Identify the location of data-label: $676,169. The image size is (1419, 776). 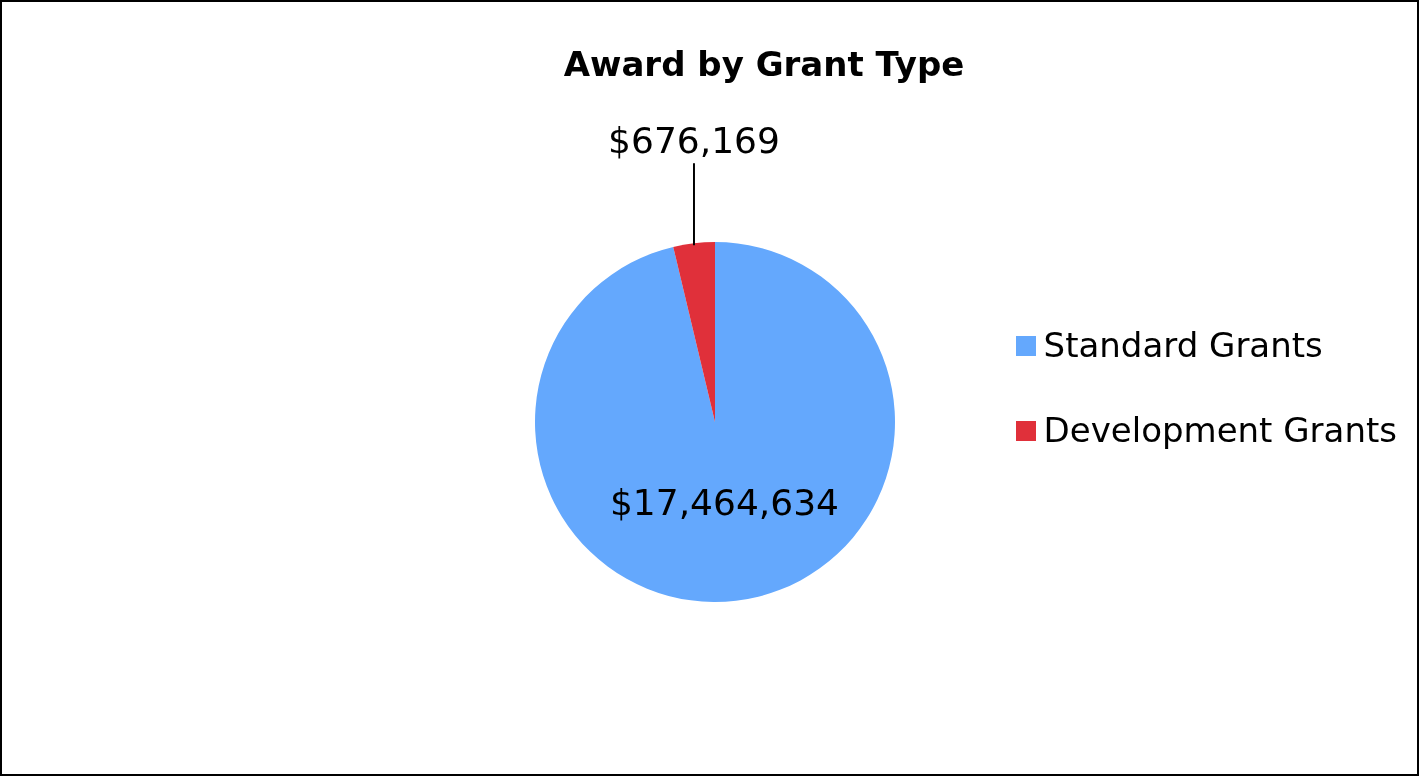
(694, 141).